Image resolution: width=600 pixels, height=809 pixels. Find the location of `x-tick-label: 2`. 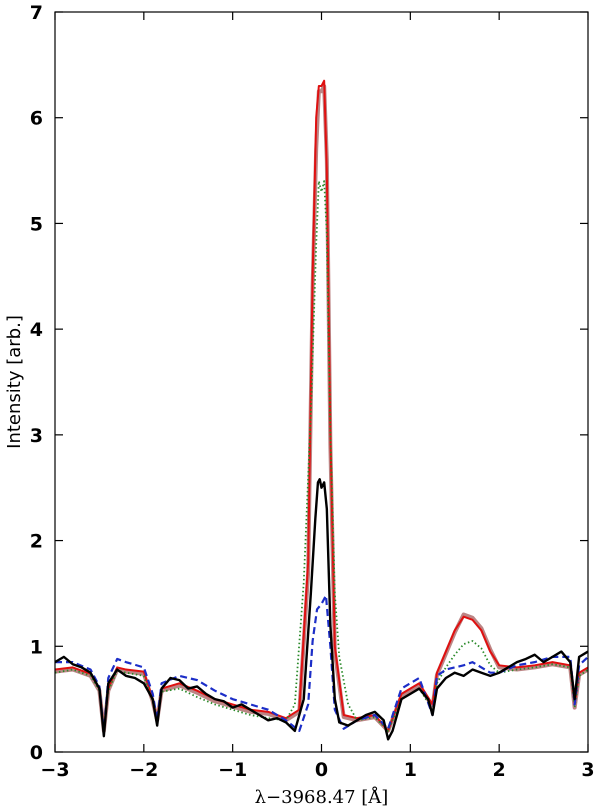

x-tick-label: 2 is located at coordinates (499, 770).